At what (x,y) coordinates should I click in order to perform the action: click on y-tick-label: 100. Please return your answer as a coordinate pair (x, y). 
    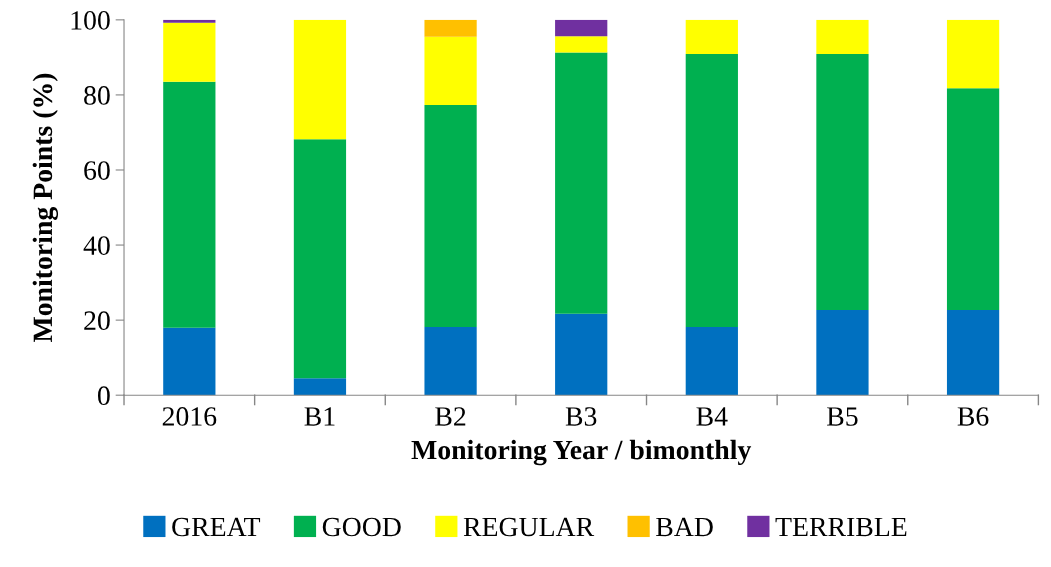
    Looking at the image, I should click on (90, 20).